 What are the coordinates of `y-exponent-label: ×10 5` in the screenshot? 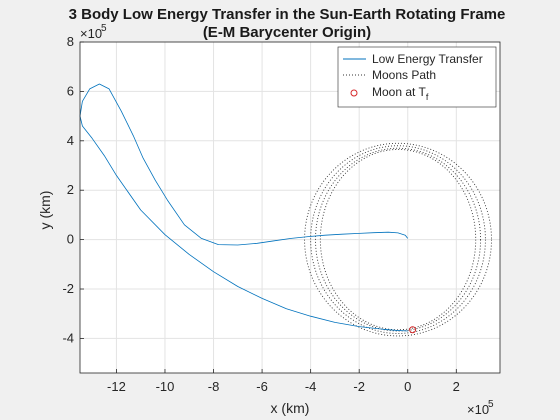 It's located at (93, 32).